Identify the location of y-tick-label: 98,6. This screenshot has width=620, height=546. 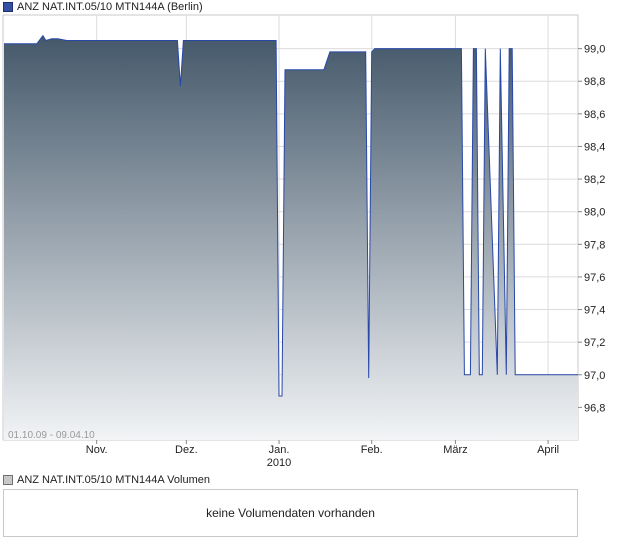
(594, 115).